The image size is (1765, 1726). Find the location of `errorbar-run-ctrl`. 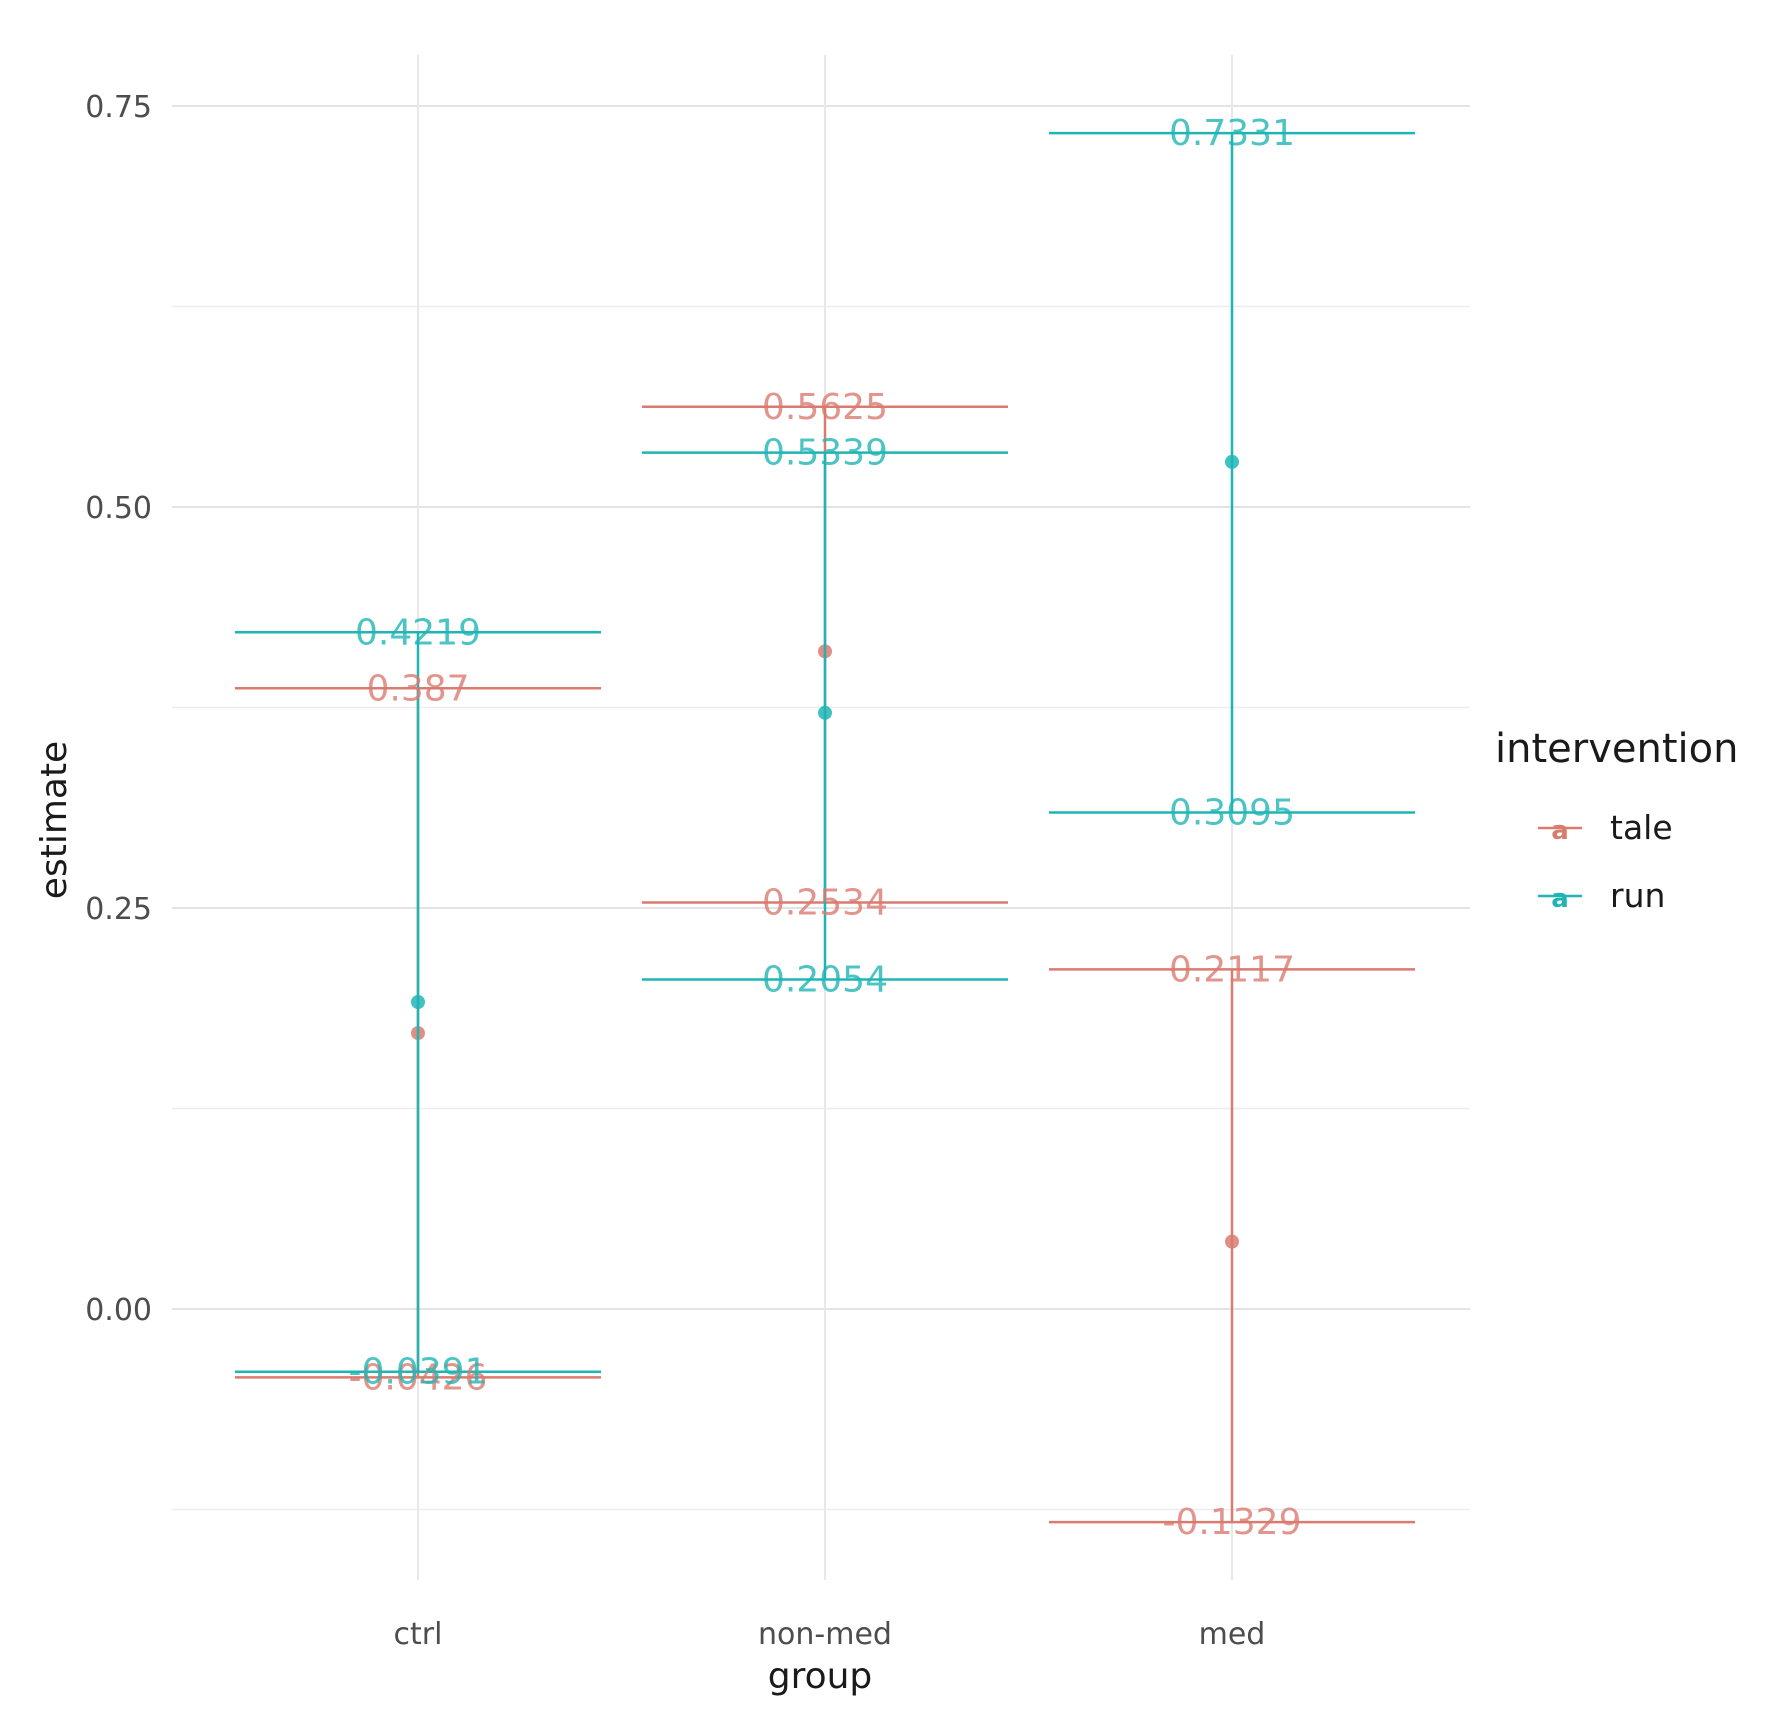

errorbar-run-ctrl is located at coordinates (418, 1002).